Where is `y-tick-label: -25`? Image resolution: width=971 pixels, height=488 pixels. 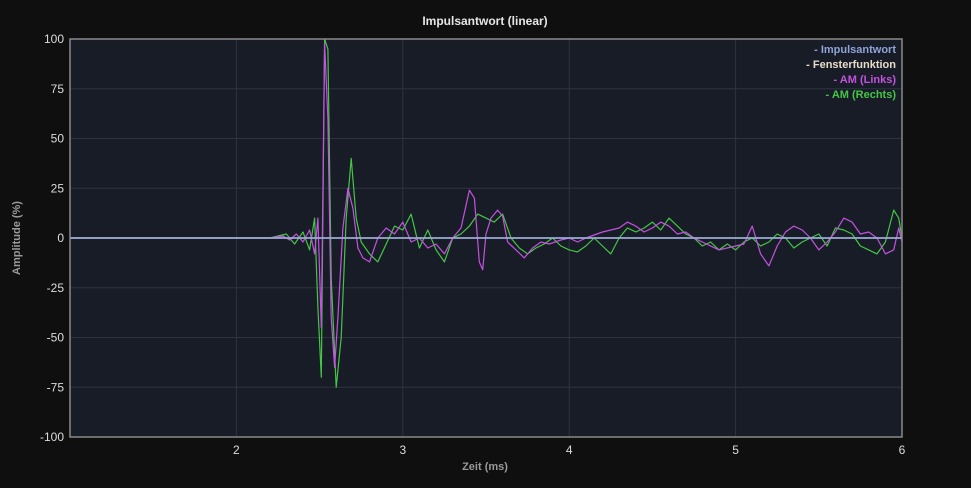
y-tick-label: -25 is located at coordinates (56, 288).